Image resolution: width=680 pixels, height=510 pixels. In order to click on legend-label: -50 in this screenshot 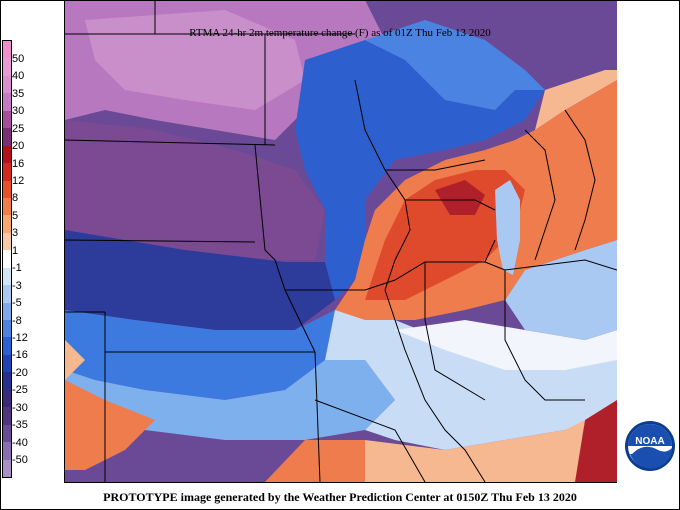, I will do `click(20, 460)`.